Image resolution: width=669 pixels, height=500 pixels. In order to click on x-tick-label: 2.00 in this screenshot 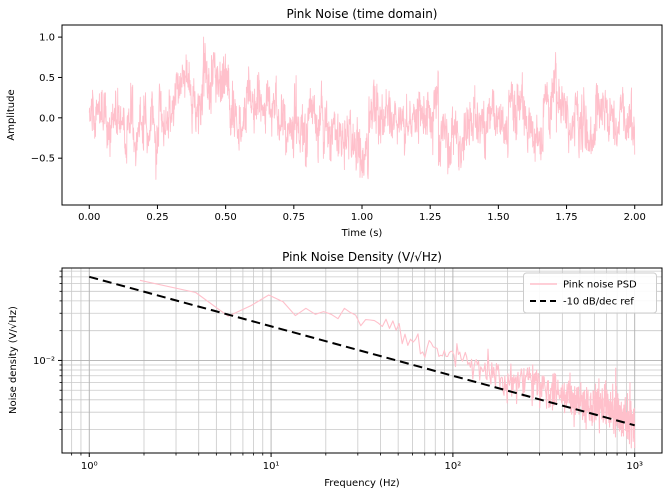, I will do `click(635, 217)`.